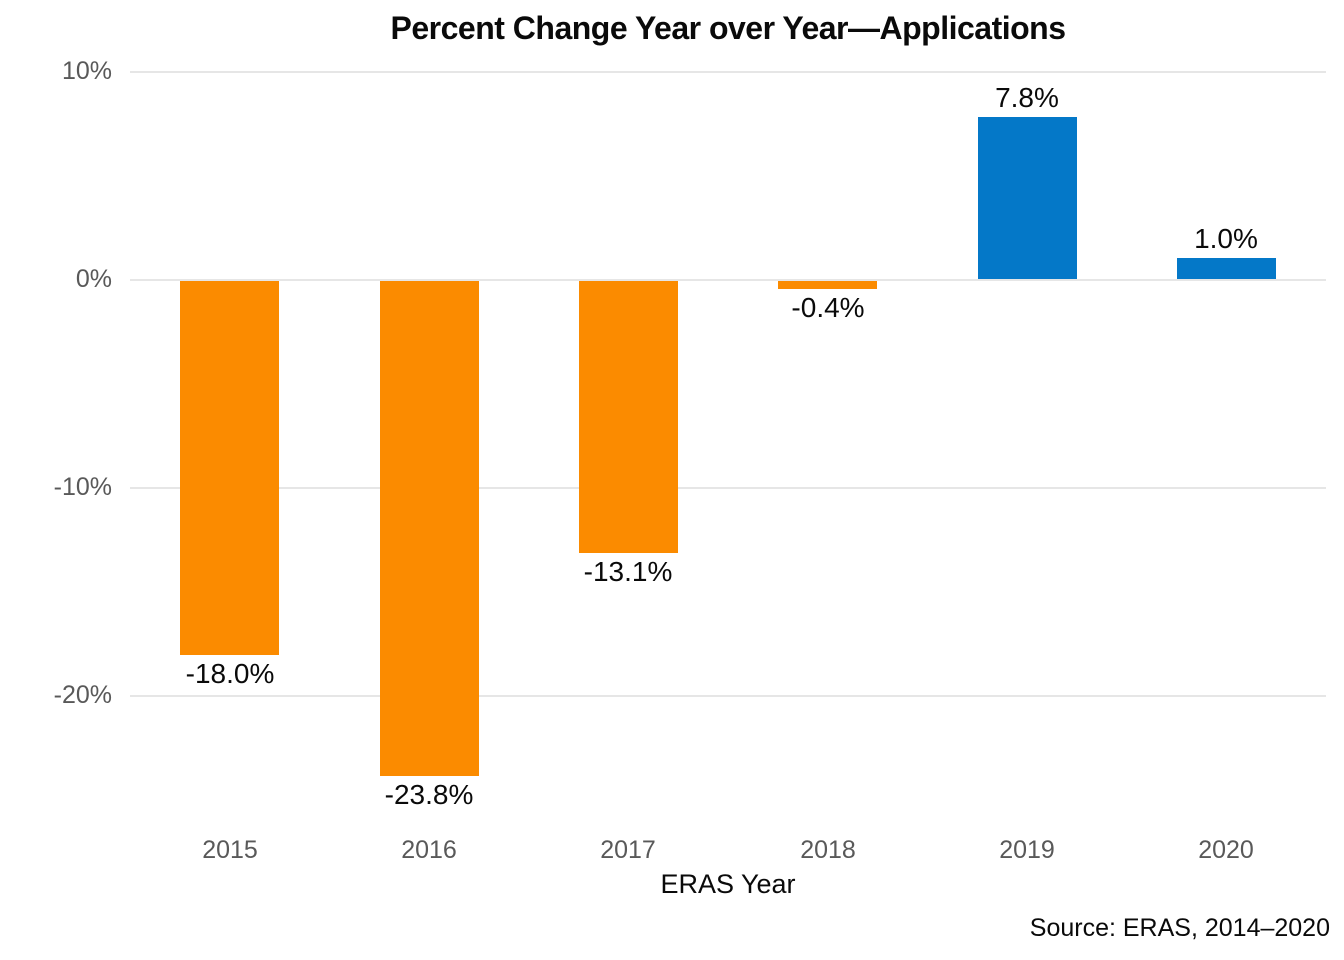 The height and width of the screenshot is (960, 1344). I want to click on bar-value-label: -23.8%, so click(429, 794).